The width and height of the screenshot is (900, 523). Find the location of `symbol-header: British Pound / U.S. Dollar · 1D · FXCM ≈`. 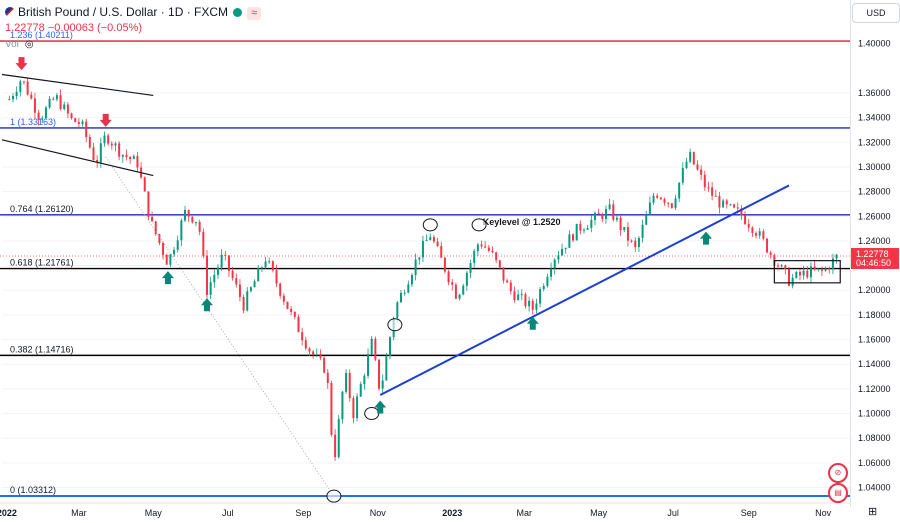

symbol-header: British Pound / U.S. Dollar · 1D · FXCM ≈ is located at coordinates (133, 12).